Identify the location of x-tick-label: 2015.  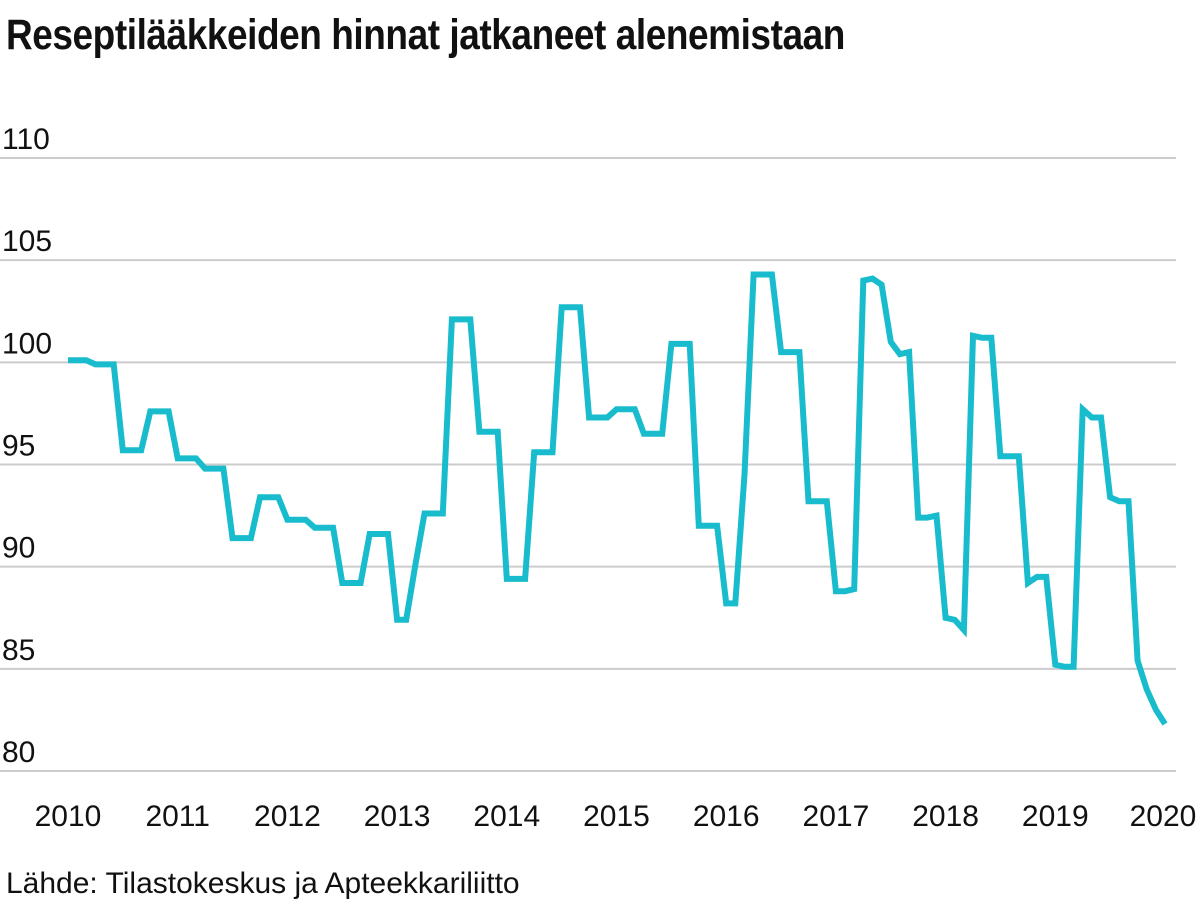
(616, 816).